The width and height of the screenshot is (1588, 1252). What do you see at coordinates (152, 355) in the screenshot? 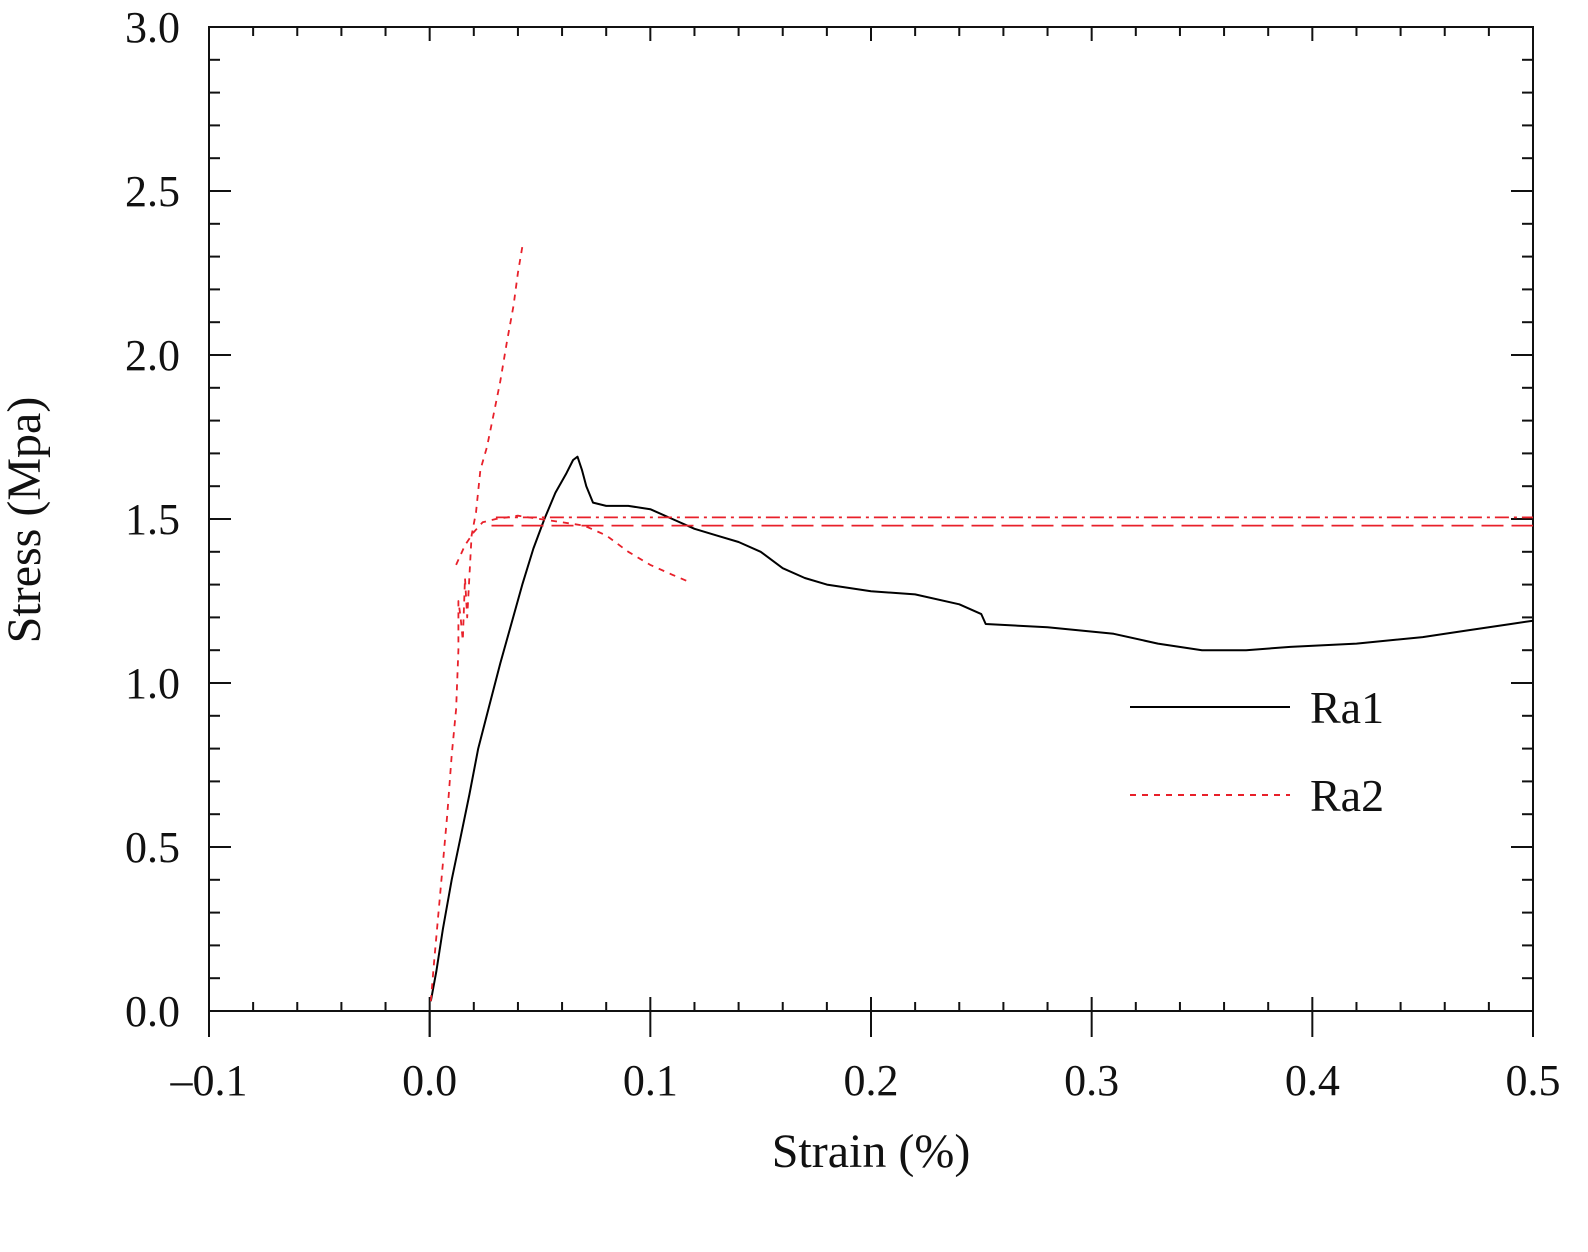
I see `y-tick-label: 2.0` at bounding box center [152, 355].